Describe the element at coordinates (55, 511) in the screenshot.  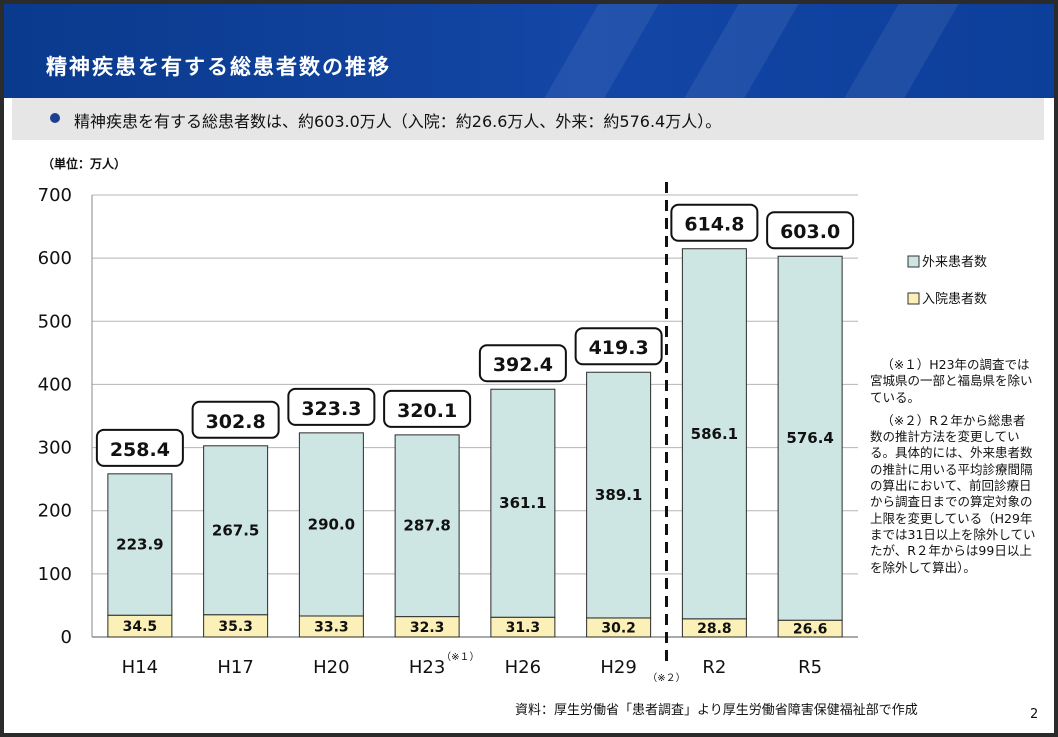
I see `y-tick-label: 200` at that location.